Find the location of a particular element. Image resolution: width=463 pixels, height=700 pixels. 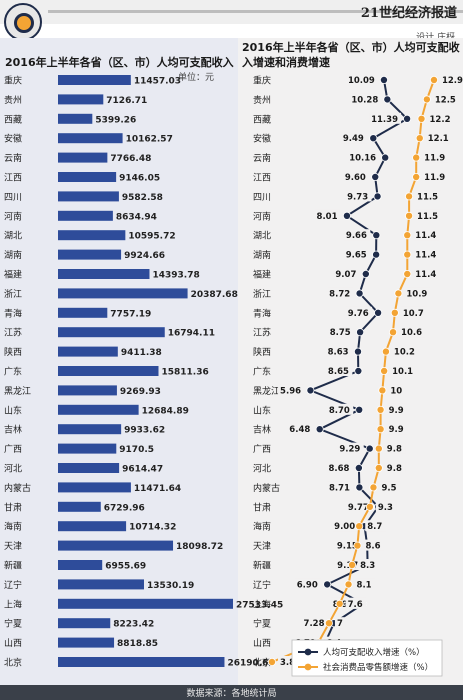

income-unit-label: 单位：元 is located at coordinates (196, 78).